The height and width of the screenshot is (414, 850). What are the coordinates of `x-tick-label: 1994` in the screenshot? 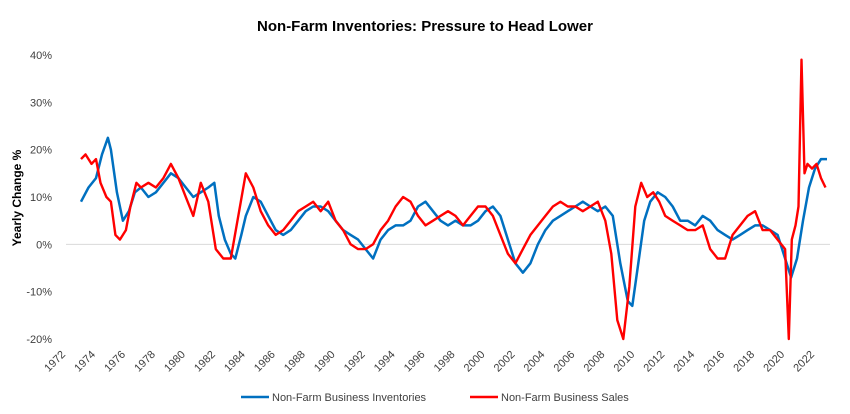 It's located at (385, 362).